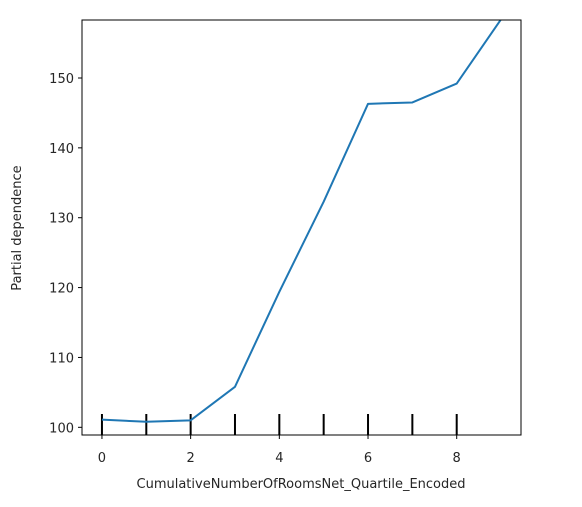 This screenshot has width=582, height=507. Describe the element at coordinates (61, 289) in the screenshot. I see `y-tick-label: 120` at that location.